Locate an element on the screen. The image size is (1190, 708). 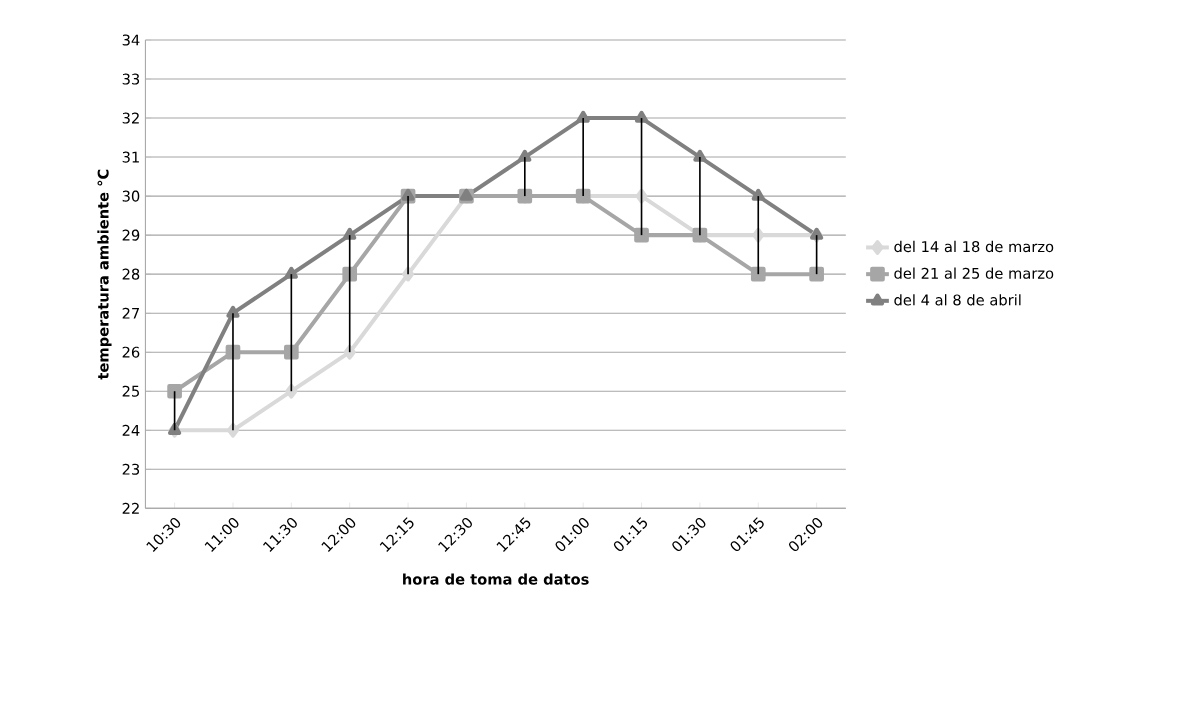
y-tick-label: 28 is located at coordinates (131, 274).